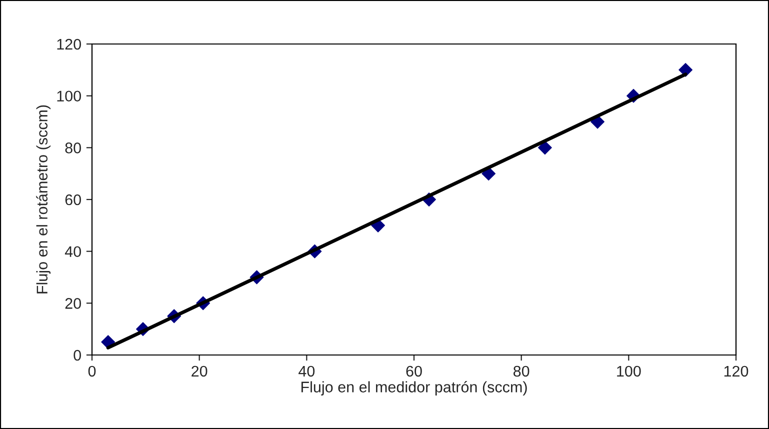 The image size is (769, 429). Describe the element at coordinates (736, 371) in the screenshot. I see `x-tick-label: 120` at that location.